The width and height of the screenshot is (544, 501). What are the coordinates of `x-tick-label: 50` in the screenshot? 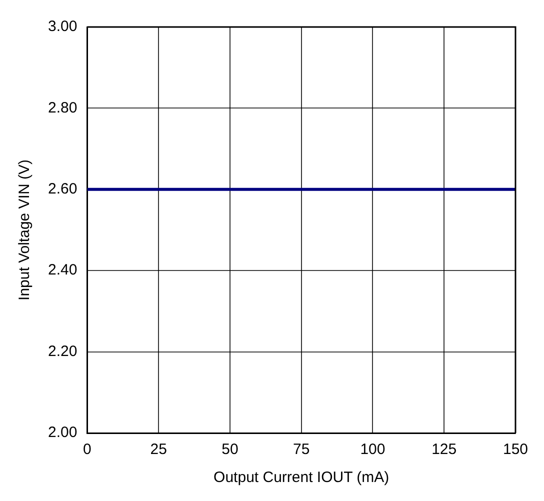 It's located at (230, 449).